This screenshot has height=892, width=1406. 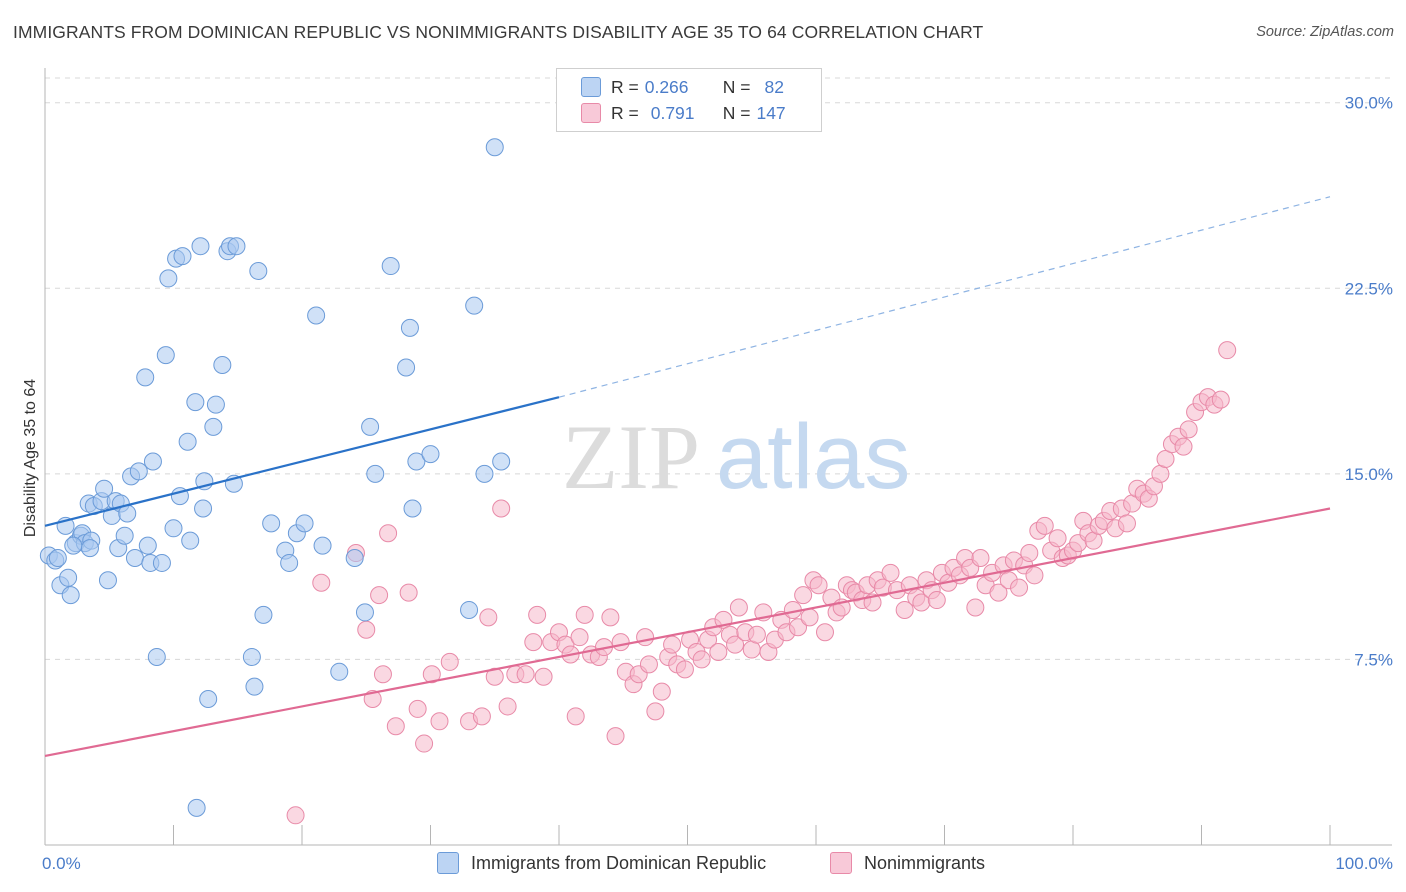 What do you see at coordinates (683, 113) in the screenshot?
I see `legend-row-nonimmigrants: R = 0.791 N = 147` at bounding box center [683, 113].